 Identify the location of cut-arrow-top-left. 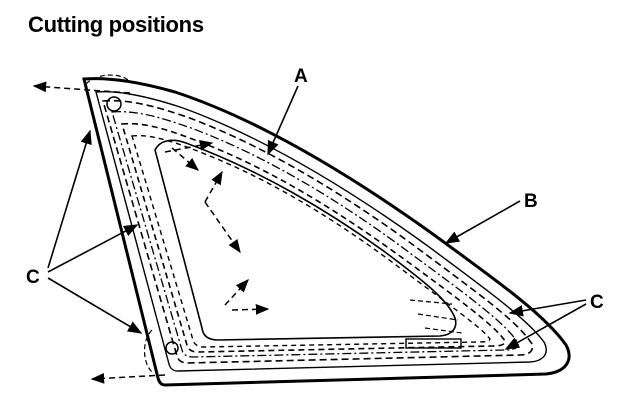
(81, 87).